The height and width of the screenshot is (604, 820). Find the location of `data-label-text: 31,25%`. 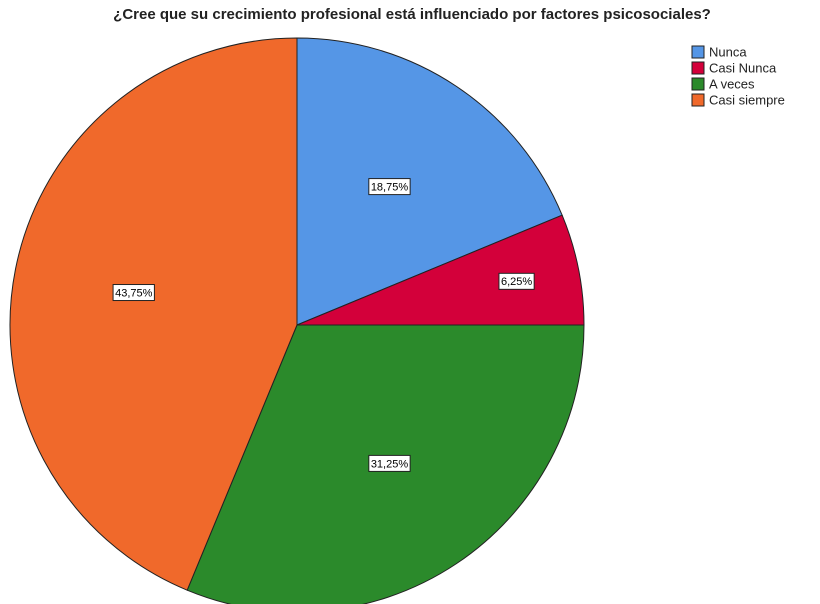

data-label-text: 31,25% is located at coordinates (390, 464).